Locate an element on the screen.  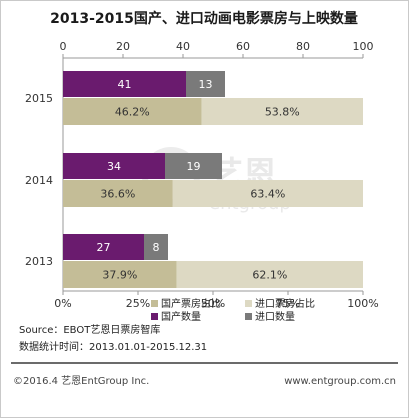
bottom-axis-tick-label: 25% is located at coordinates (138, 303).